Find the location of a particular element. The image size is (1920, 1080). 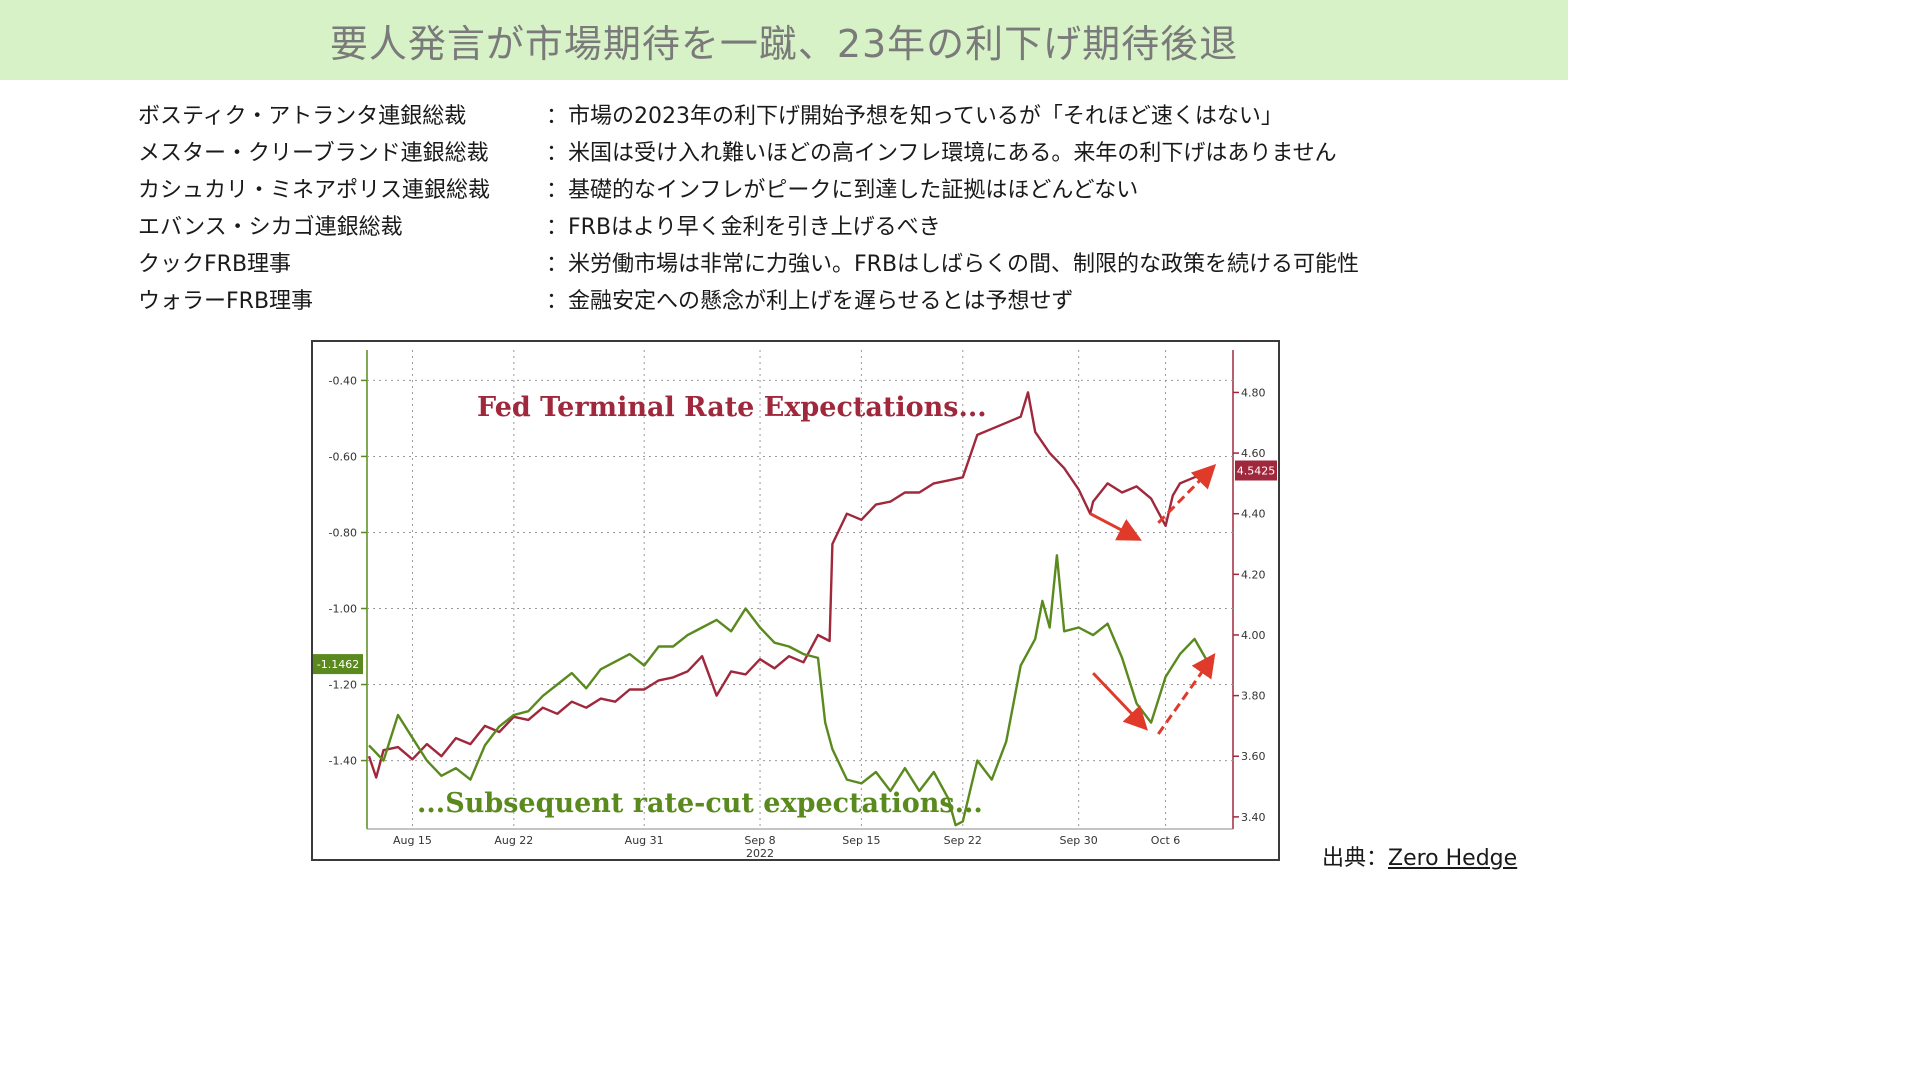

right-tick-label: 4.40 is located at coordinates (1253, 514).